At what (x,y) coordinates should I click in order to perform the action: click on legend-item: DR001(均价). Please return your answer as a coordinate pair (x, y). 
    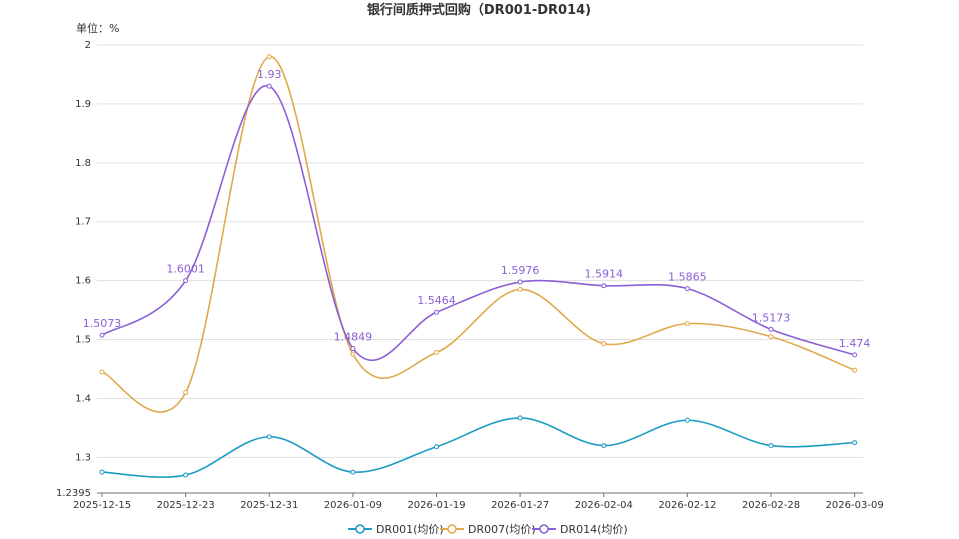
    Looking at the image, I should click on (396, 529).